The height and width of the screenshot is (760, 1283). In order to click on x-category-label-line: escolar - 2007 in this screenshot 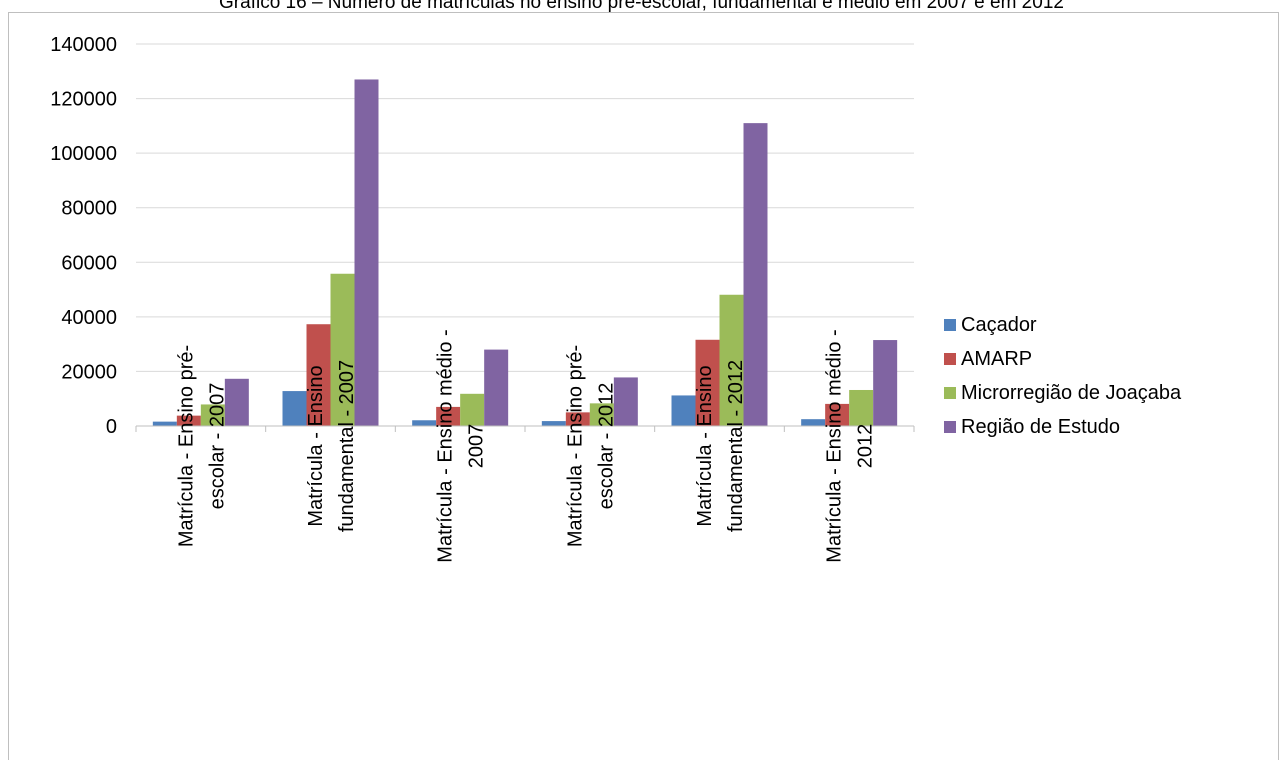, I will do `click(217, 446)`.